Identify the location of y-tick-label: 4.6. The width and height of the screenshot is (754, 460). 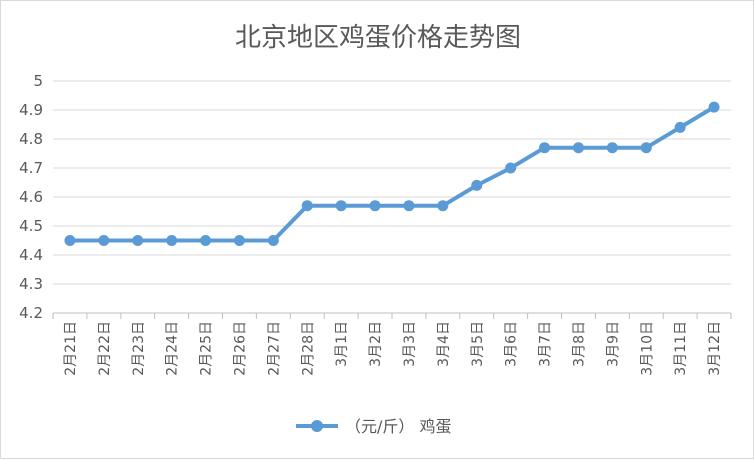
(31, 197).